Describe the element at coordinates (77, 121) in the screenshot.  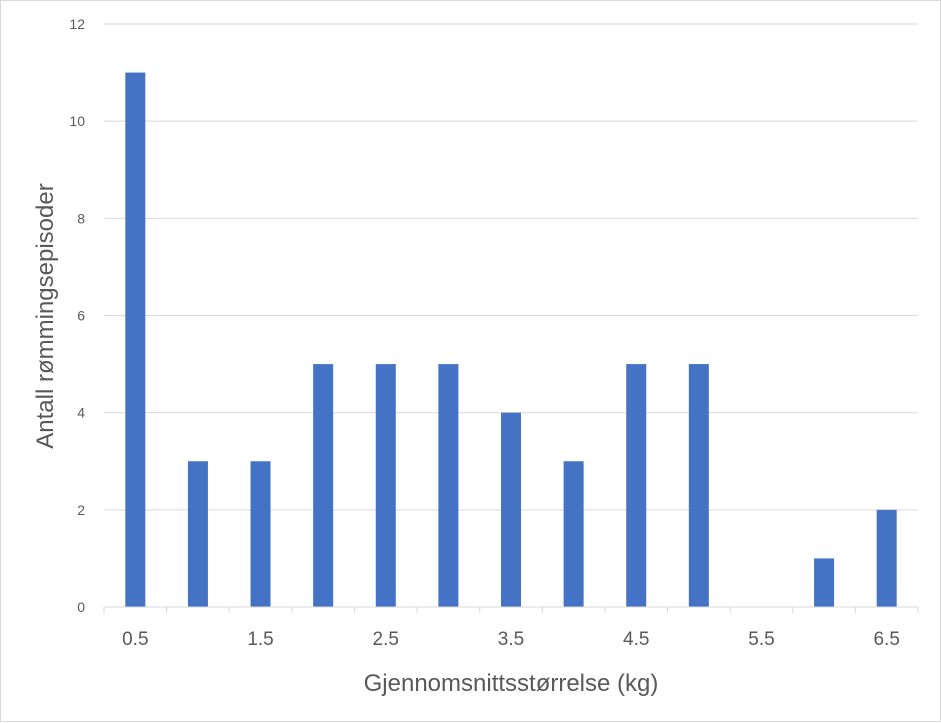
I see `y-tick-label: 10` at that location.